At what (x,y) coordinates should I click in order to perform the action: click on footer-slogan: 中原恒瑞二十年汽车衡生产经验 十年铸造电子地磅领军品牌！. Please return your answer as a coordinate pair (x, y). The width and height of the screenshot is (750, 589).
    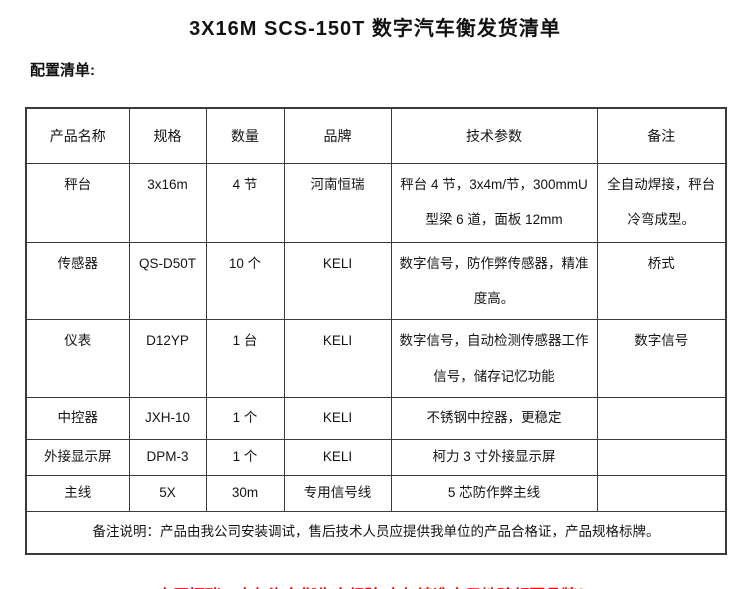
    Looking at the image, I should click on (375, 585).